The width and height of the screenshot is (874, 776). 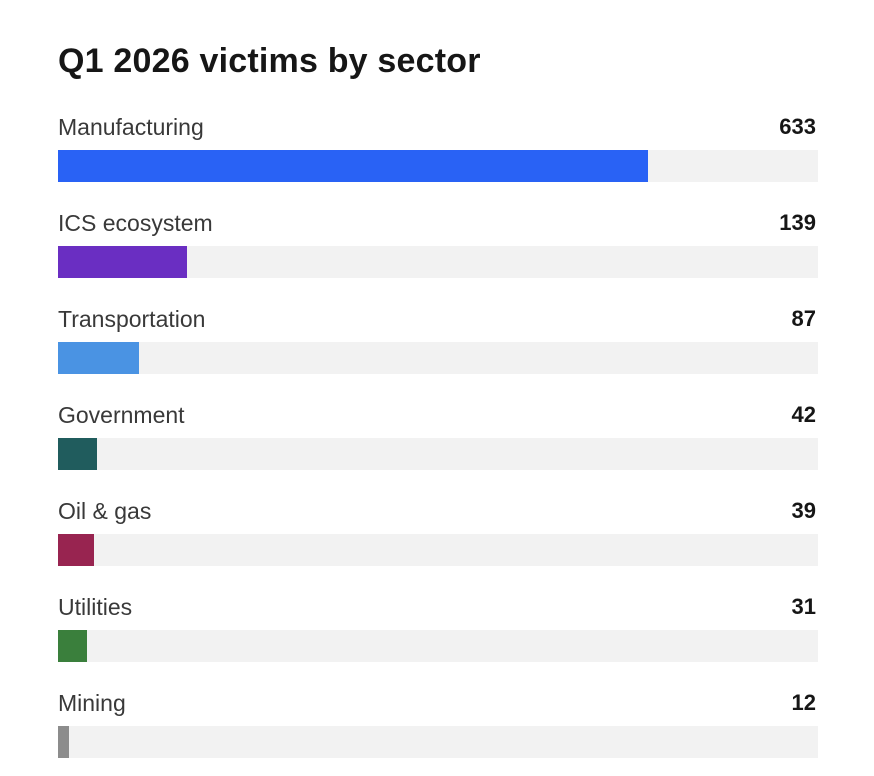 What do you see at coordinates (95, 607) in the screenshot?
I see `category-label: Utilities` at bounding box center [95, 607].